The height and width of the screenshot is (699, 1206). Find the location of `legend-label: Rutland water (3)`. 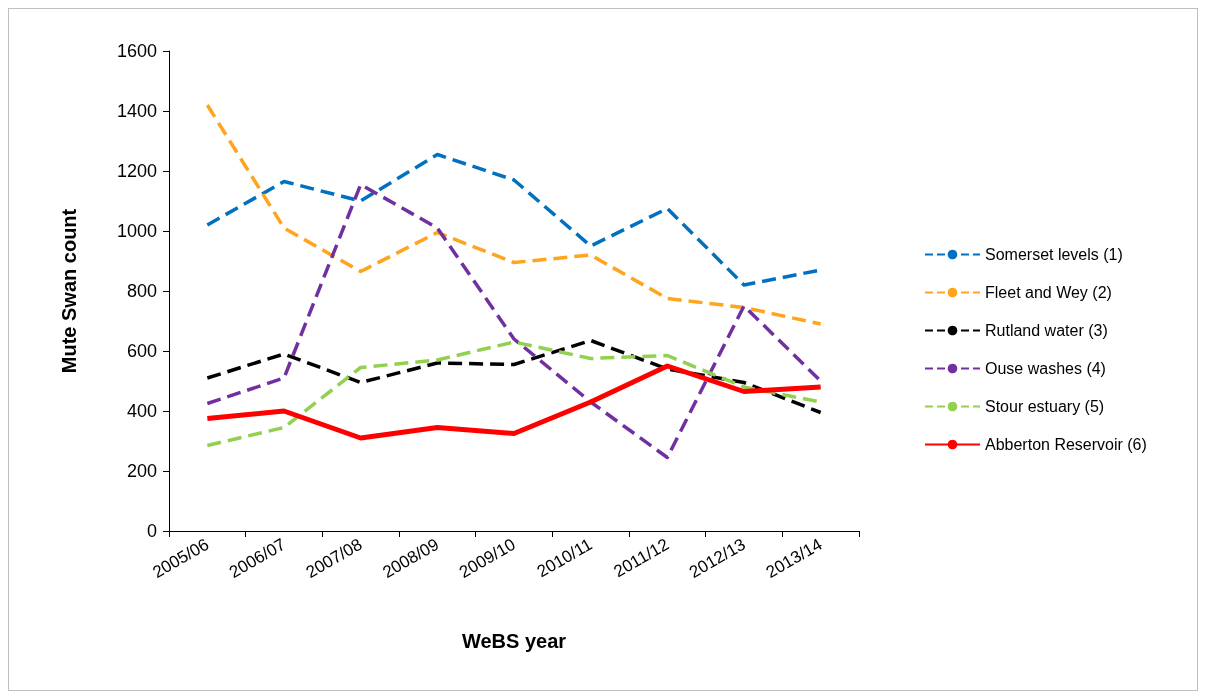

legend-label: Rutland water (3) is located at coordinates (1046, 330).